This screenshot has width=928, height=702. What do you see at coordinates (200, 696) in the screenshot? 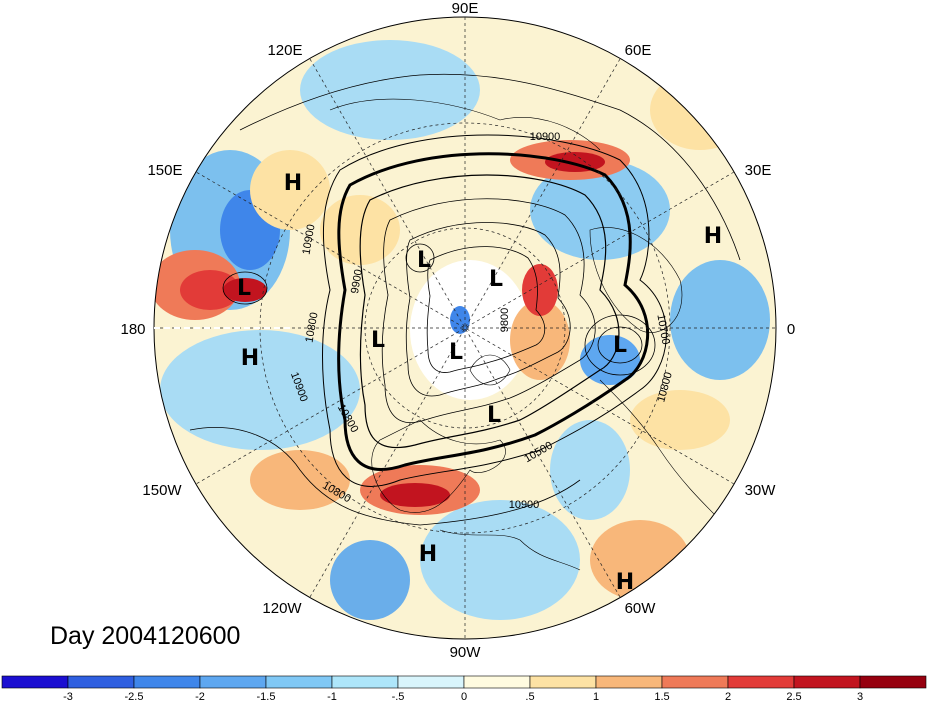
I see `colorbar-tick-label: -2` at bounding box center [200, 696].